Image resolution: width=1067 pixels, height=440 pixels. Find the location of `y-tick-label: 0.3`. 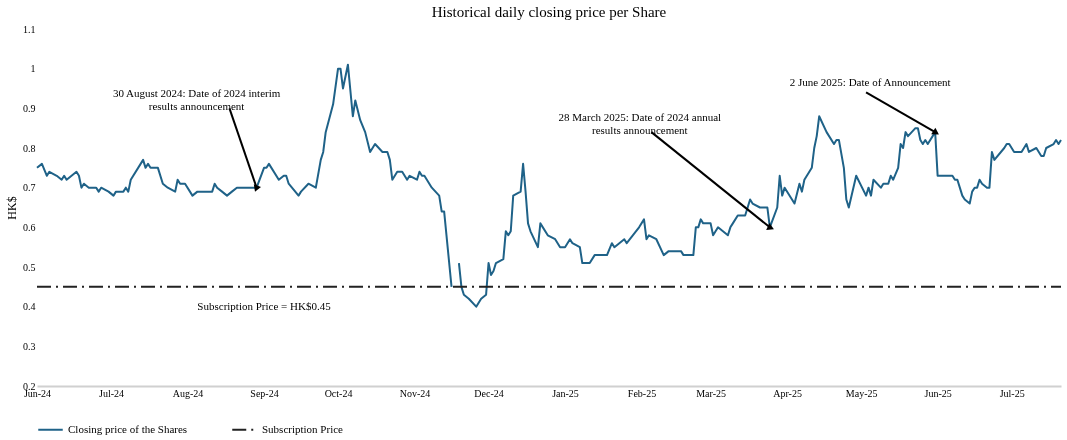

y-tick-label: 0.3 is located at coordinates (29, 346).